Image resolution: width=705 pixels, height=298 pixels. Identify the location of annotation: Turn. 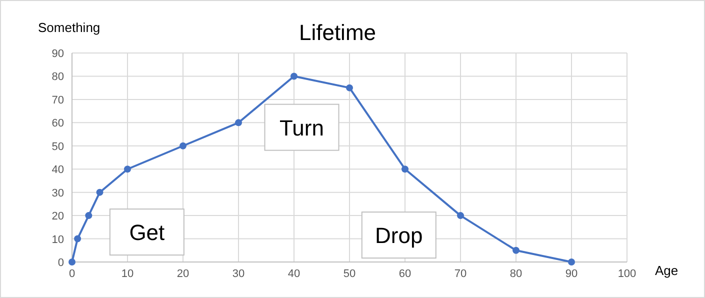
(302, 127).